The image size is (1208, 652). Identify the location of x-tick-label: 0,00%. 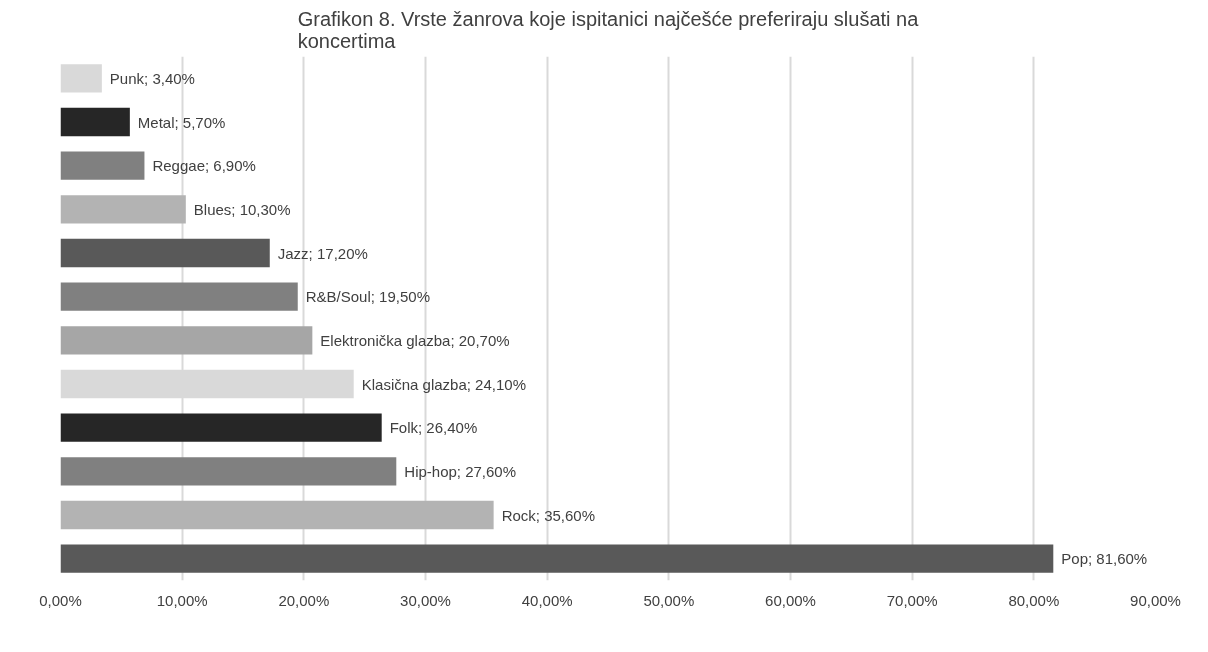
(60, 600).